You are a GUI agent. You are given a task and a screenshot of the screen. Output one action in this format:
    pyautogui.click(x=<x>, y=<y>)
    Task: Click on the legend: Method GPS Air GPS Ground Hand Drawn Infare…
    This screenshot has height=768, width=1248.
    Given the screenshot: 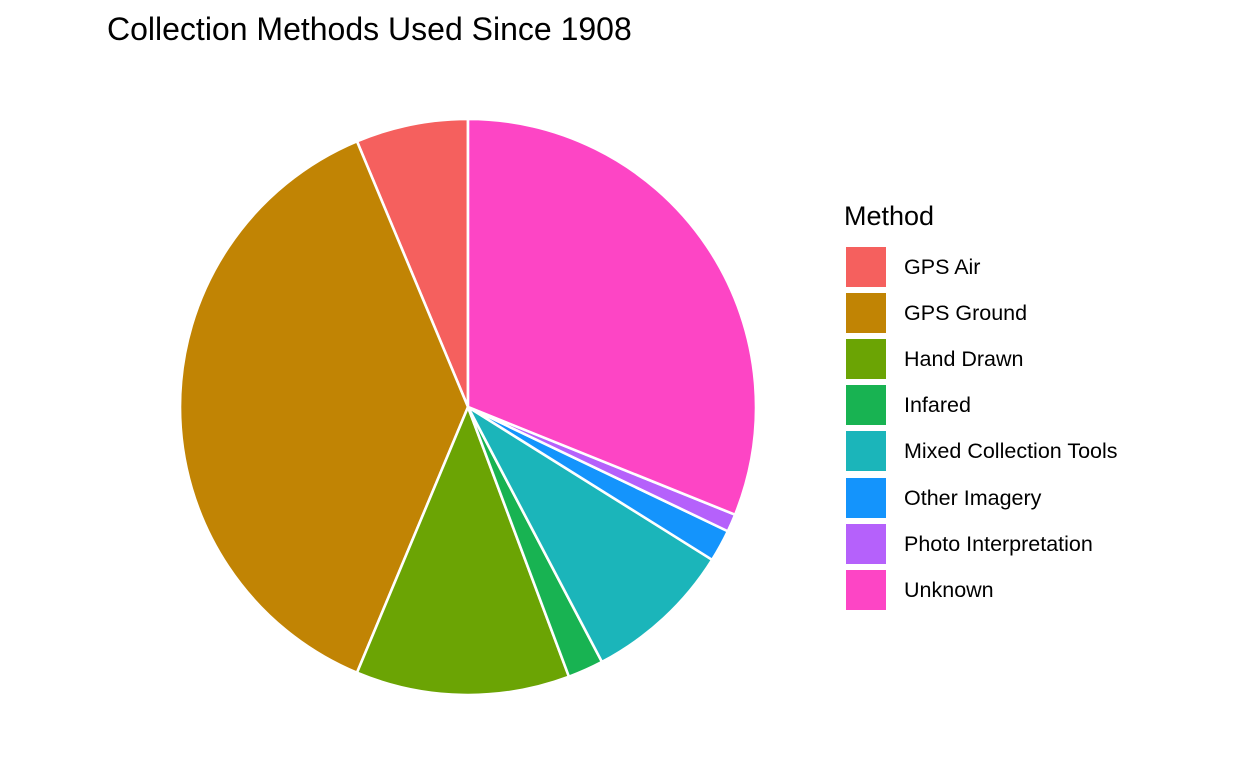 What is the action you would take?
    pyautogui.click(x=981, y=405)
    